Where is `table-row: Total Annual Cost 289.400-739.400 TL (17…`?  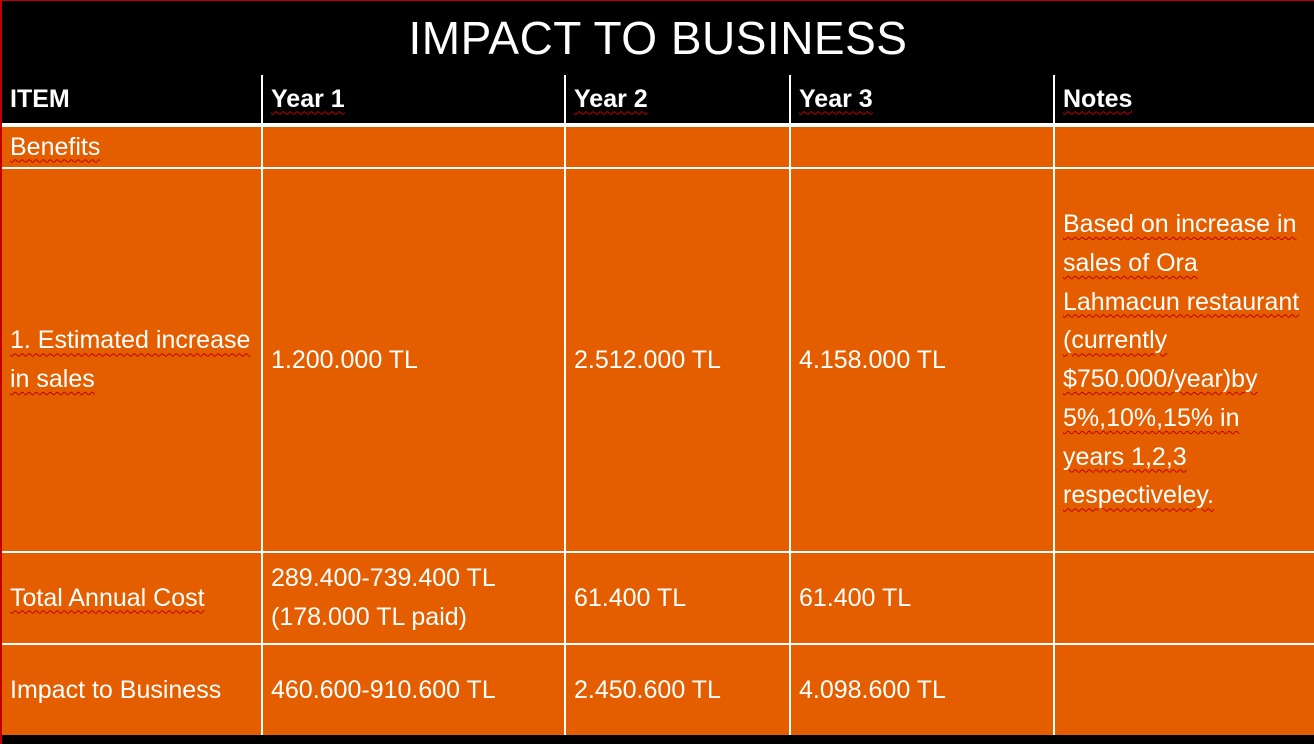
table-row: Total Annual Cost 289.400-739.400 TL (17… is located at coordinates (658, 598).